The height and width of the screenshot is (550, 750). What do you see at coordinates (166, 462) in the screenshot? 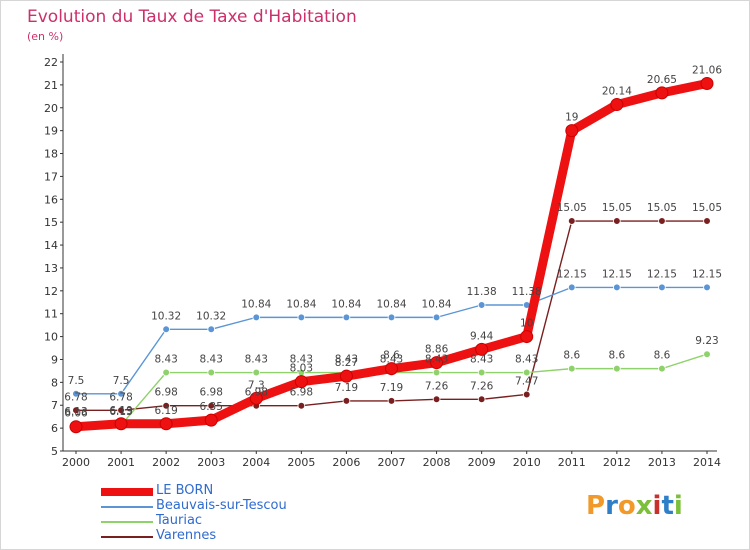
I see `x-tick-label: 2002` at bounding box center [166, 462].